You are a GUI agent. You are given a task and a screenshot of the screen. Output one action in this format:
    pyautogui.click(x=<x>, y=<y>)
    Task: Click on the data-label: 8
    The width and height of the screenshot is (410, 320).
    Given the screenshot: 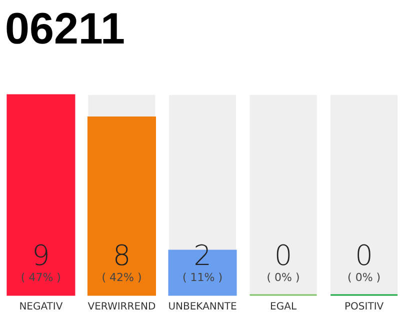 What is the action you would take?
    pyautogui.click(x=121, y=255)
    